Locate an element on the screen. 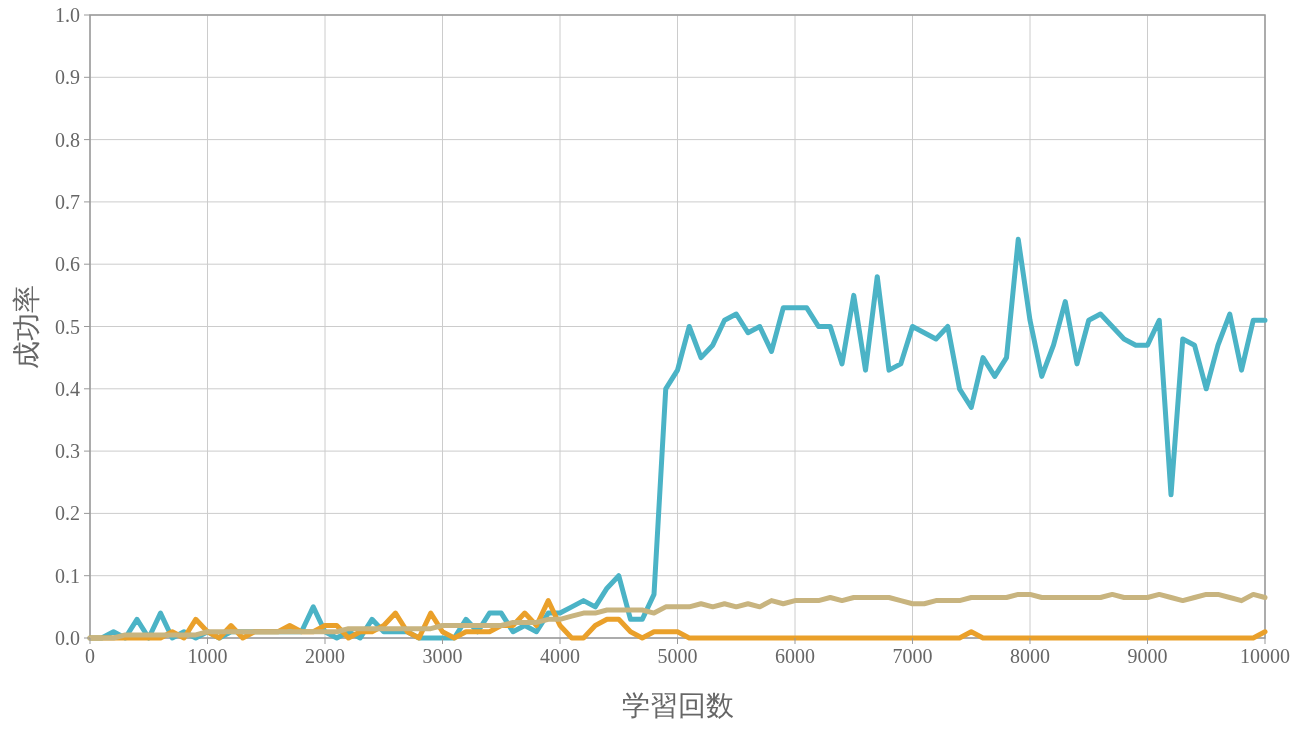 The height and width of the screenshot is (735, 1303). x-tick-label: 0 is located at coordinates (90, 656).